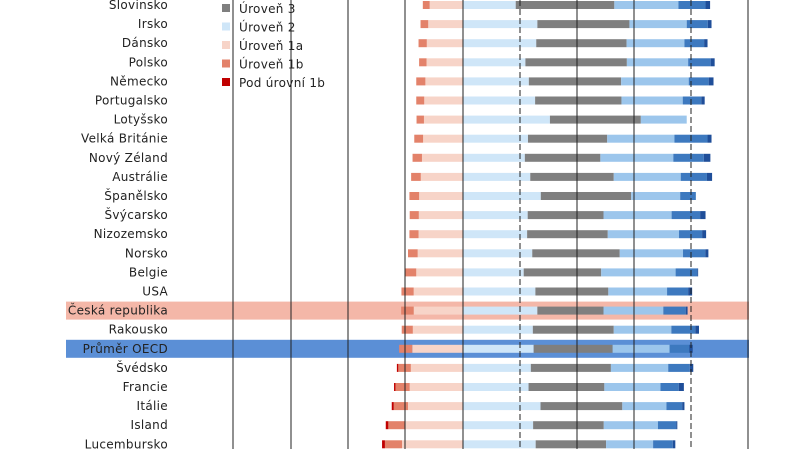 The height and width of the screenshot is (449, 800). What do you see at coordinates (576, 62) in the screenshot?
I see `bar-polsko-l3` at bounding box center [576, 62].